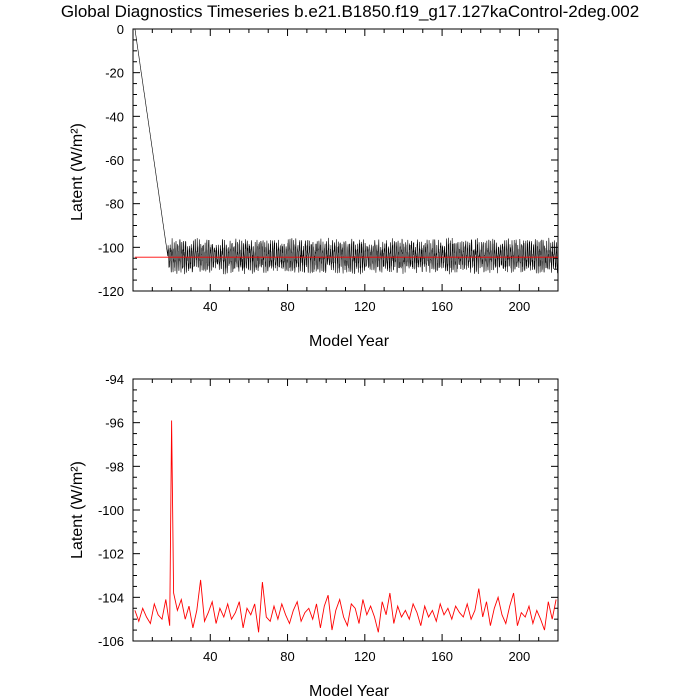 The height and width of the screenshot is (700, 700). I want to click on y-tick-label: -106, so click(111, 641).